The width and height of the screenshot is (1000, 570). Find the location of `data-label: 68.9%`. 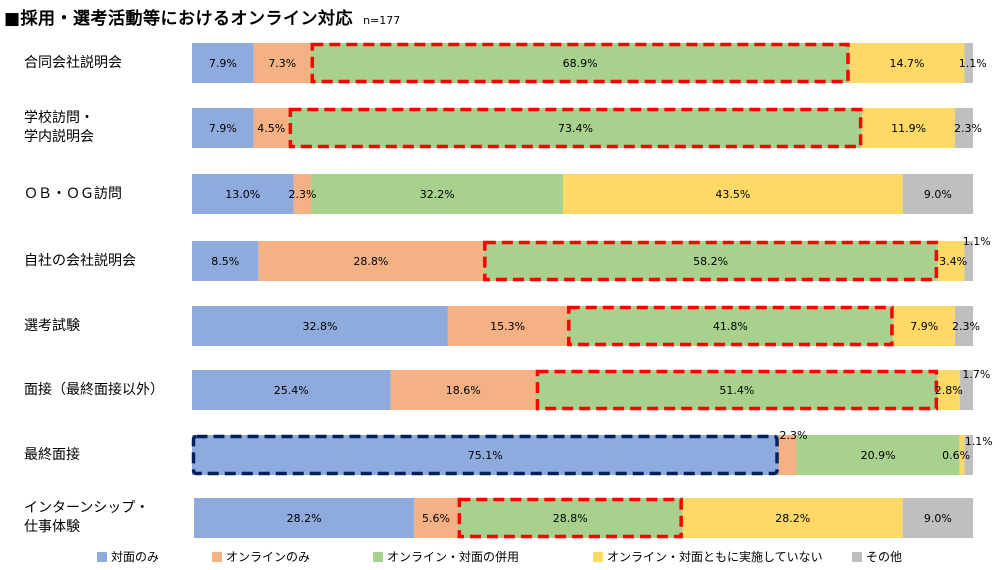

data-label: 68.9% is located at coordinates (580, 63).